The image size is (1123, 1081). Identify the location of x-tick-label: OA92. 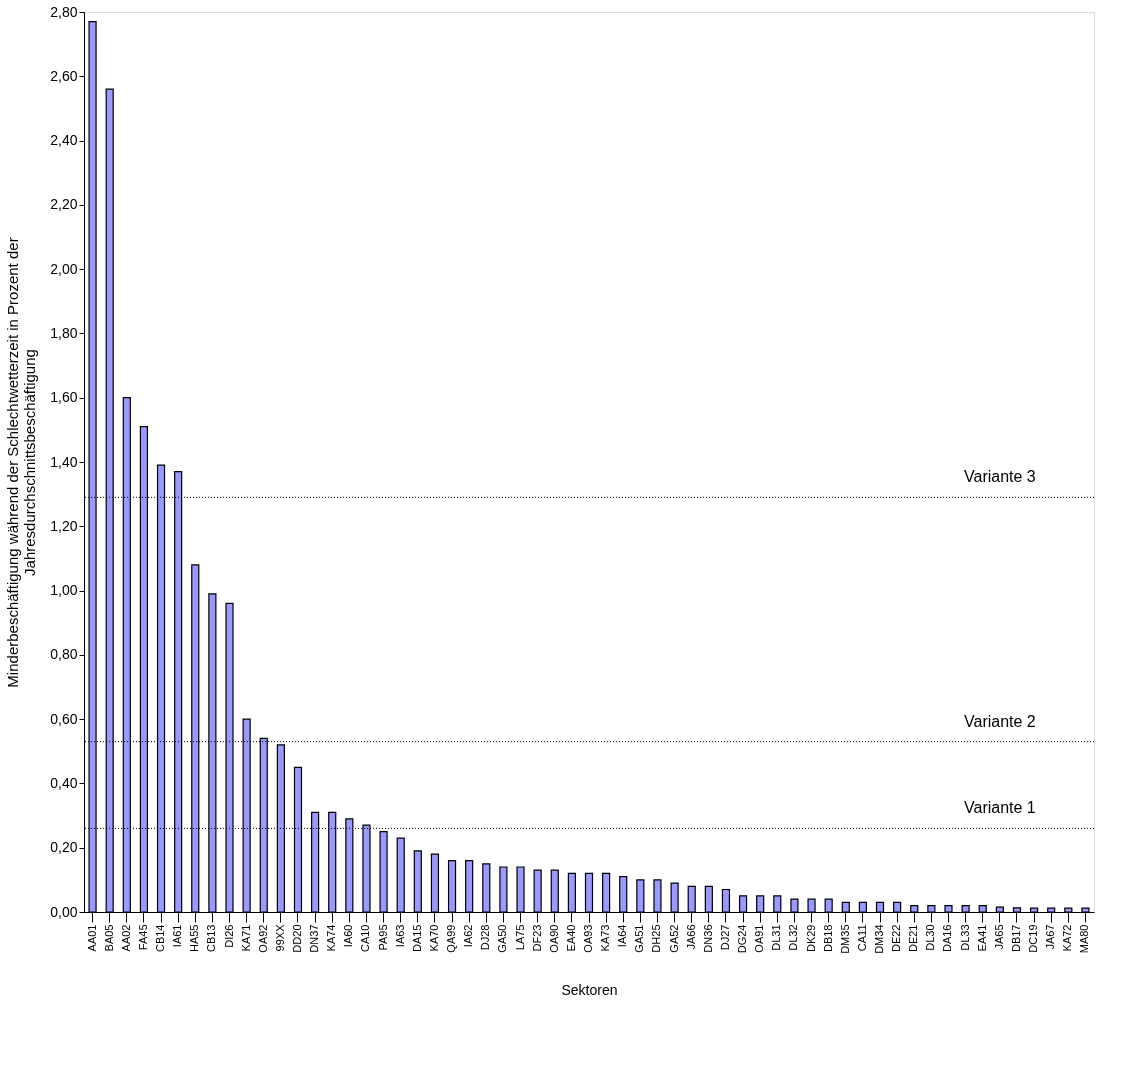
(262, 938).